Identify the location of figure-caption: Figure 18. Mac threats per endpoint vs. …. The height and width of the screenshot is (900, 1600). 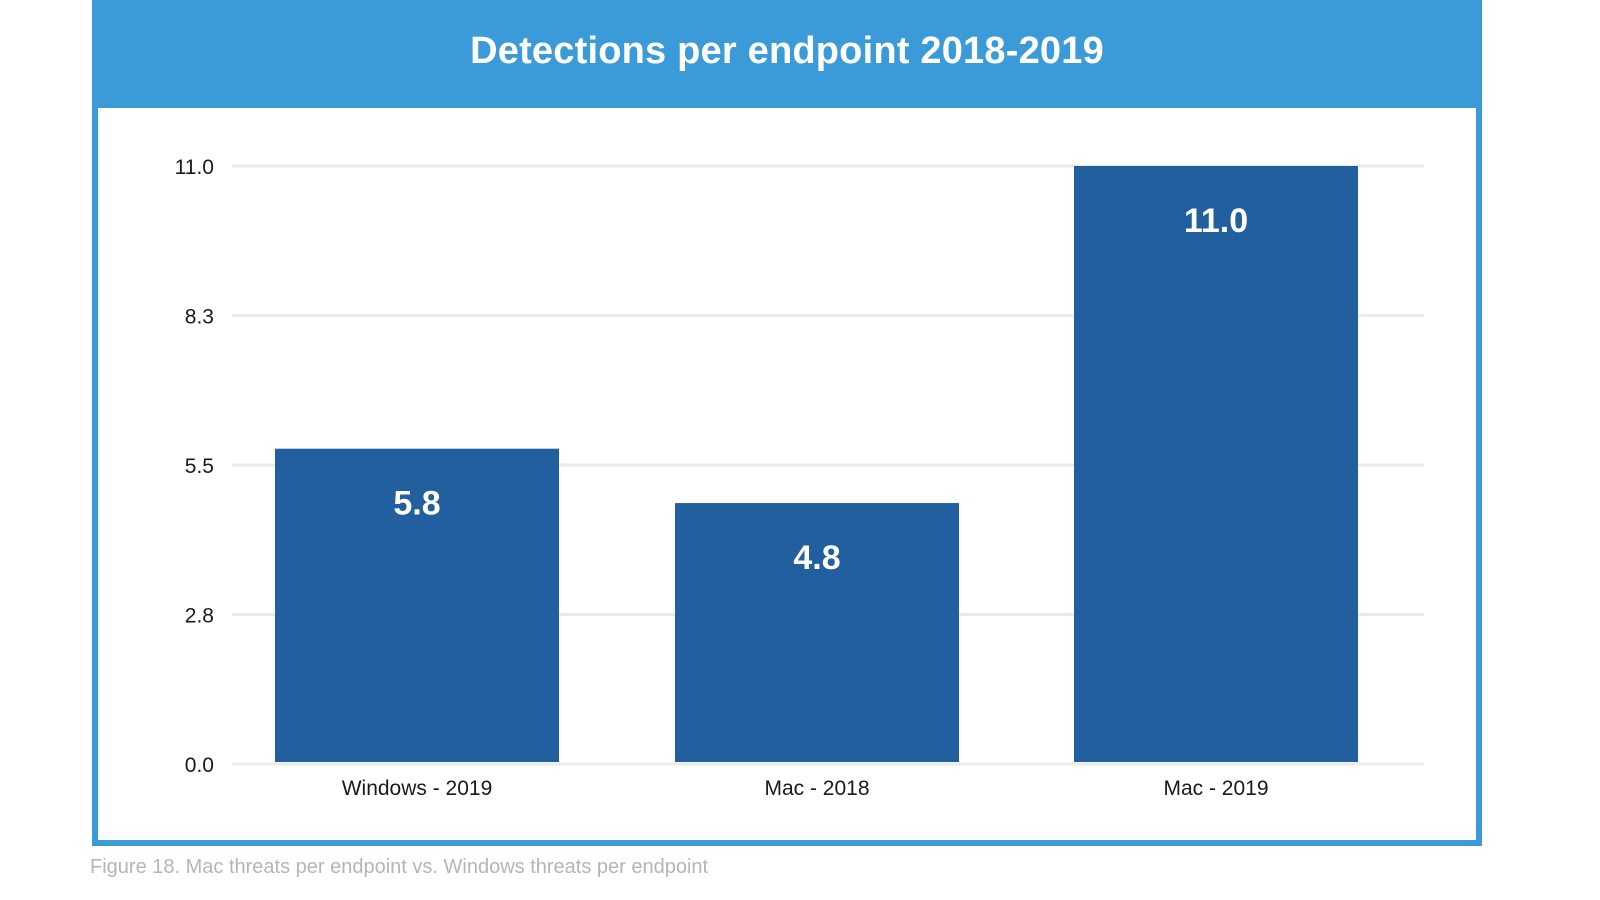
(399, 867).